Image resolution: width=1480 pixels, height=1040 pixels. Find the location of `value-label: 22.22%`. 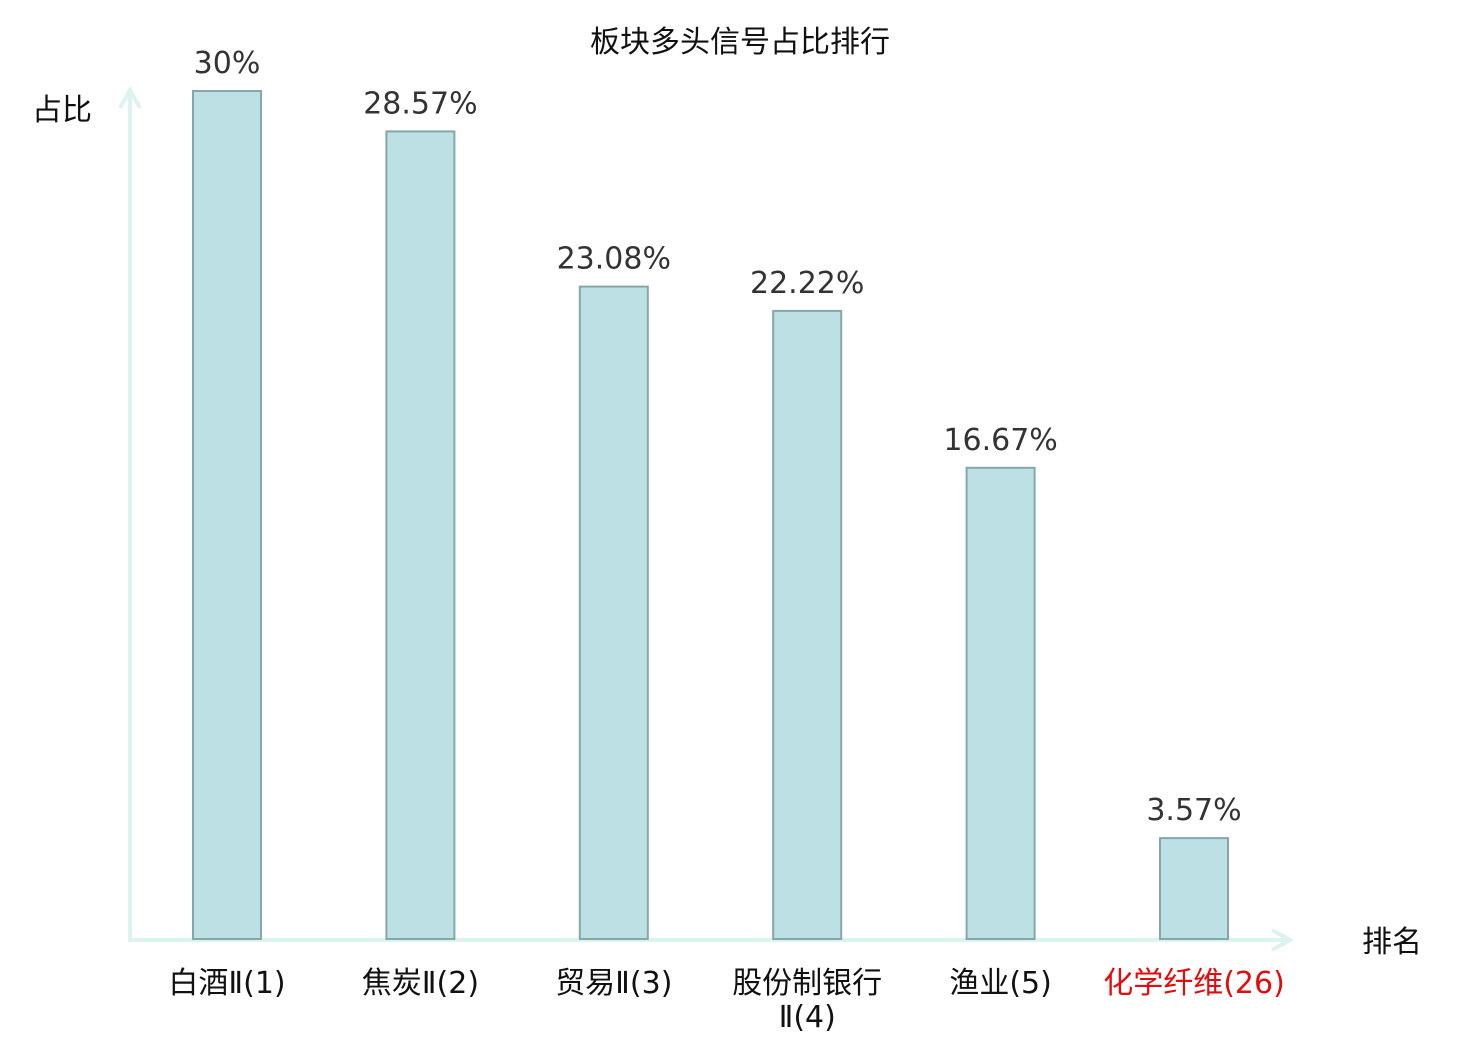

value-label: 22.22% is located at coordinates (807, 283).